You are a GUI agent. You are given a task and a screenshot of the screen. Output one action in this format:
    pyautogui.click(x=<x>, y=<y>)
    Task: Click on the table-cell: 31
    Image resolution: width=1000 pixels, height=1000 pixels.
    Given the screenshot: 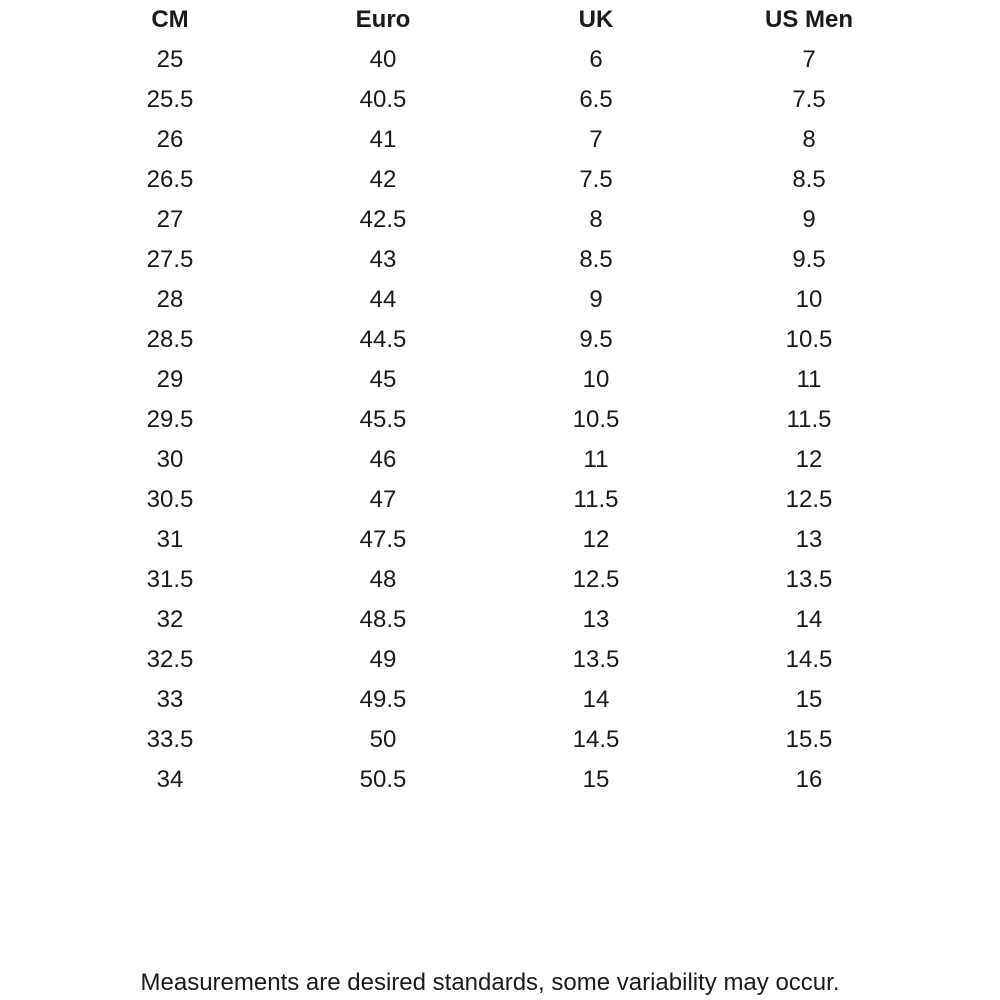 What is the action you would take?
    pyautogui.click(x=170, y=539)
    